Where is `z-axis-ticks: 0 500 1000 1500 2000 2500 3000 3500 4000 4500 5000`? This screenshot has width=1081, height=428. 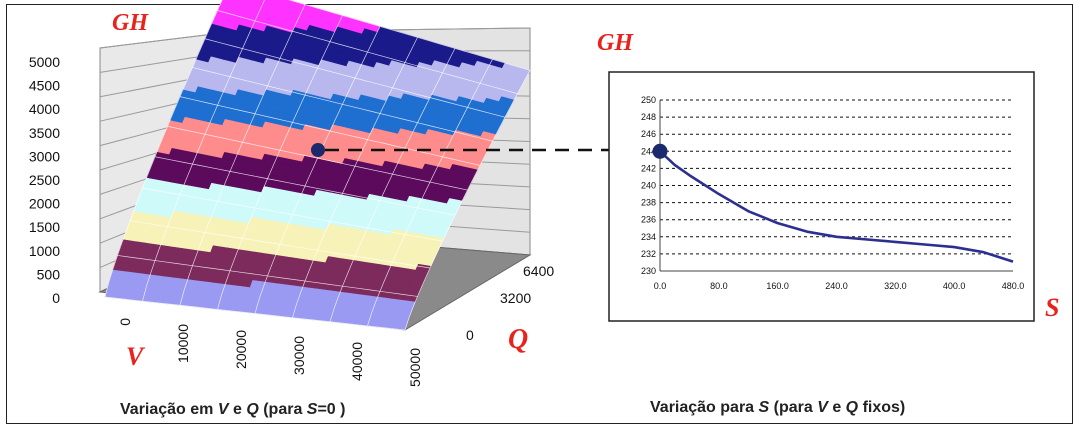 z-axis-ticks: 0 500 1000 1500 2000 2500 3000 3500 4000 4500 5000 is located at coordinates (44, 180).